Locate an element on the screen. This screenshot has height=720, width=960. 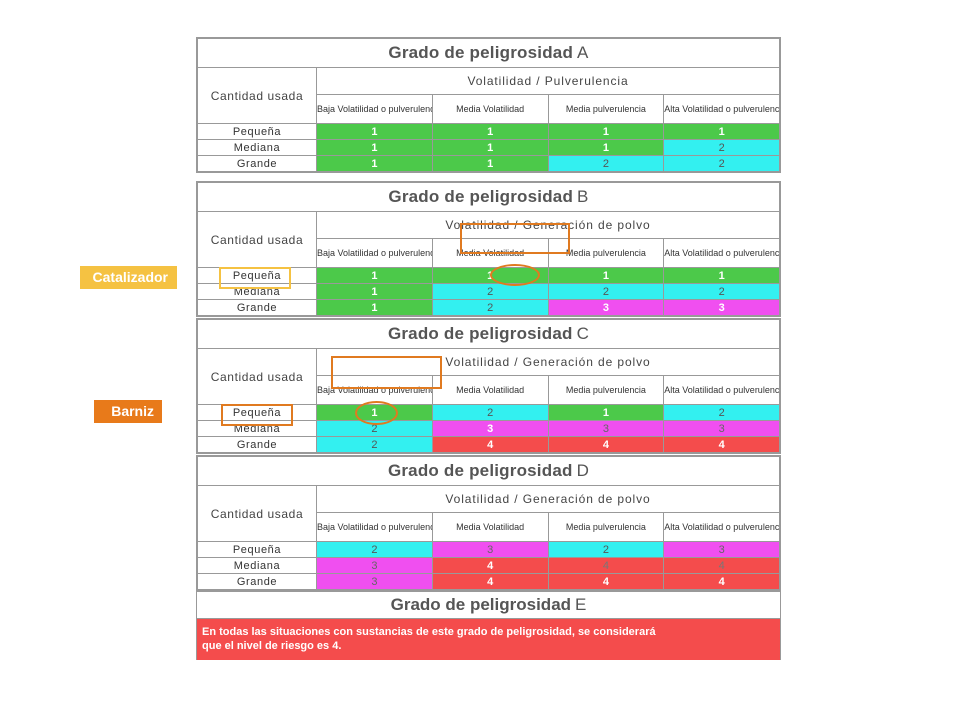
table-row: Mediana 1 1 1 2 is located at coordinates (488, 147).